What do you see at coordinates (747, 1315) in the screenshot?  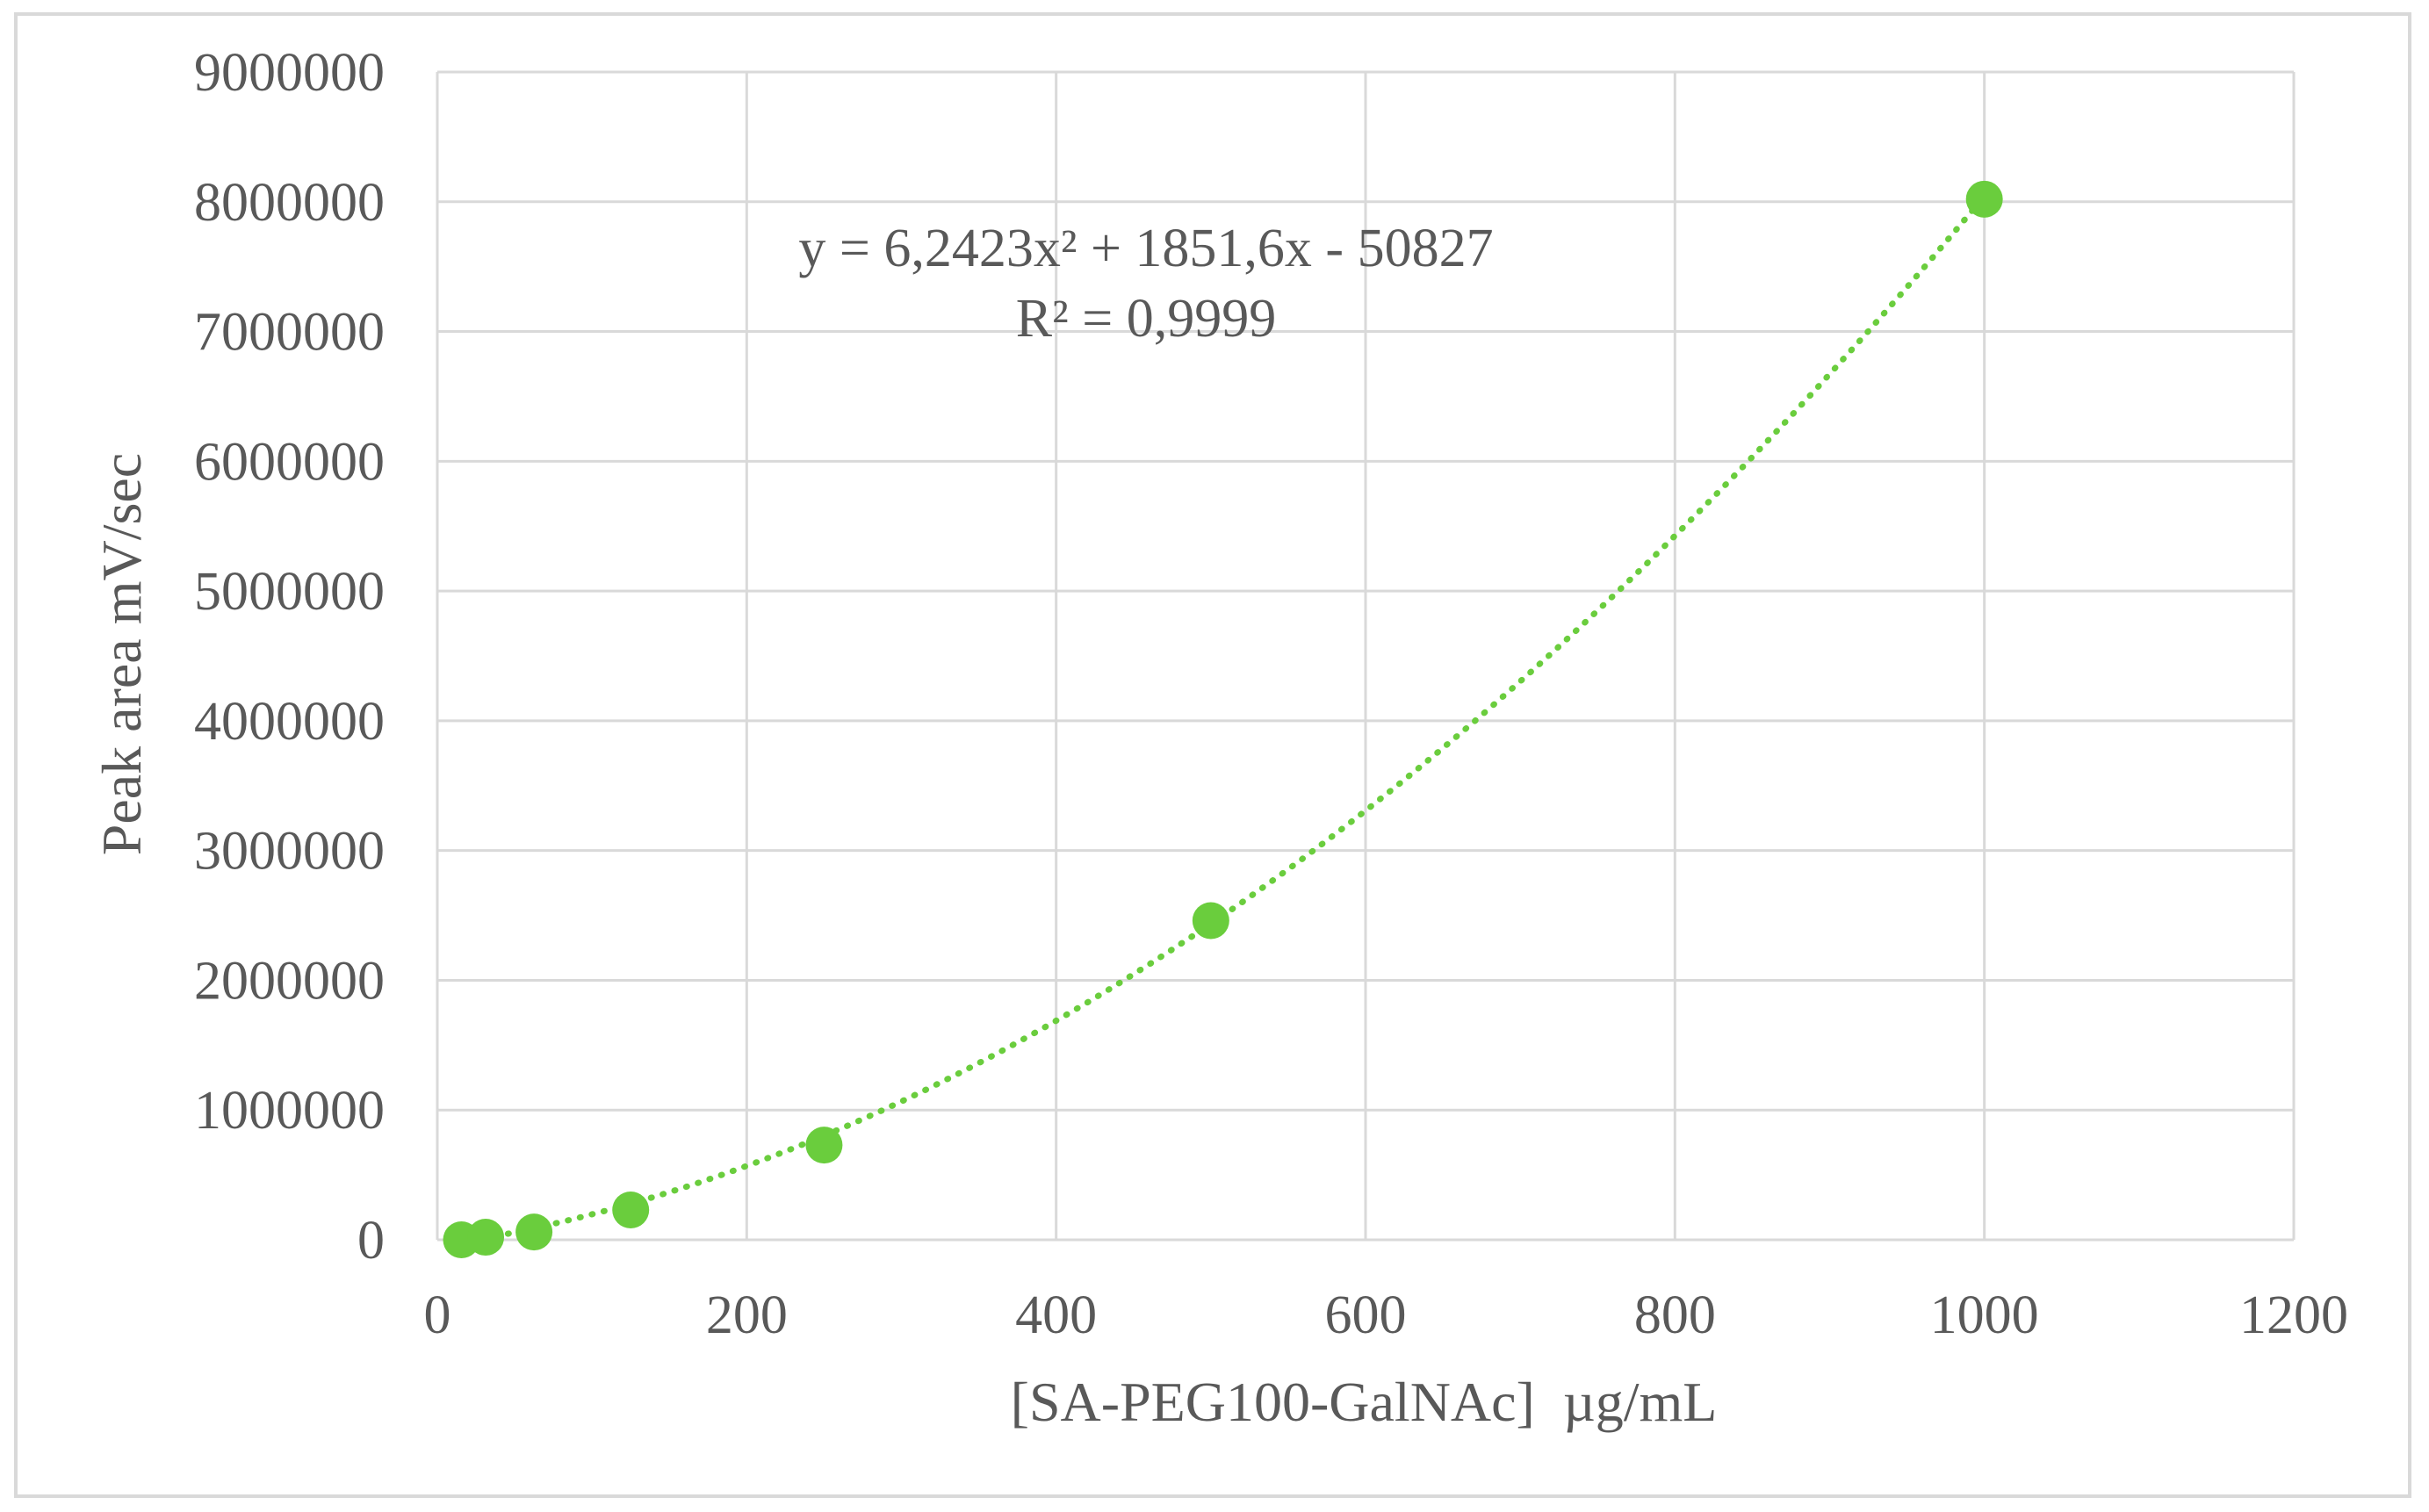 I see `x-tick-label: 200` at bounding box center [747, 1315].